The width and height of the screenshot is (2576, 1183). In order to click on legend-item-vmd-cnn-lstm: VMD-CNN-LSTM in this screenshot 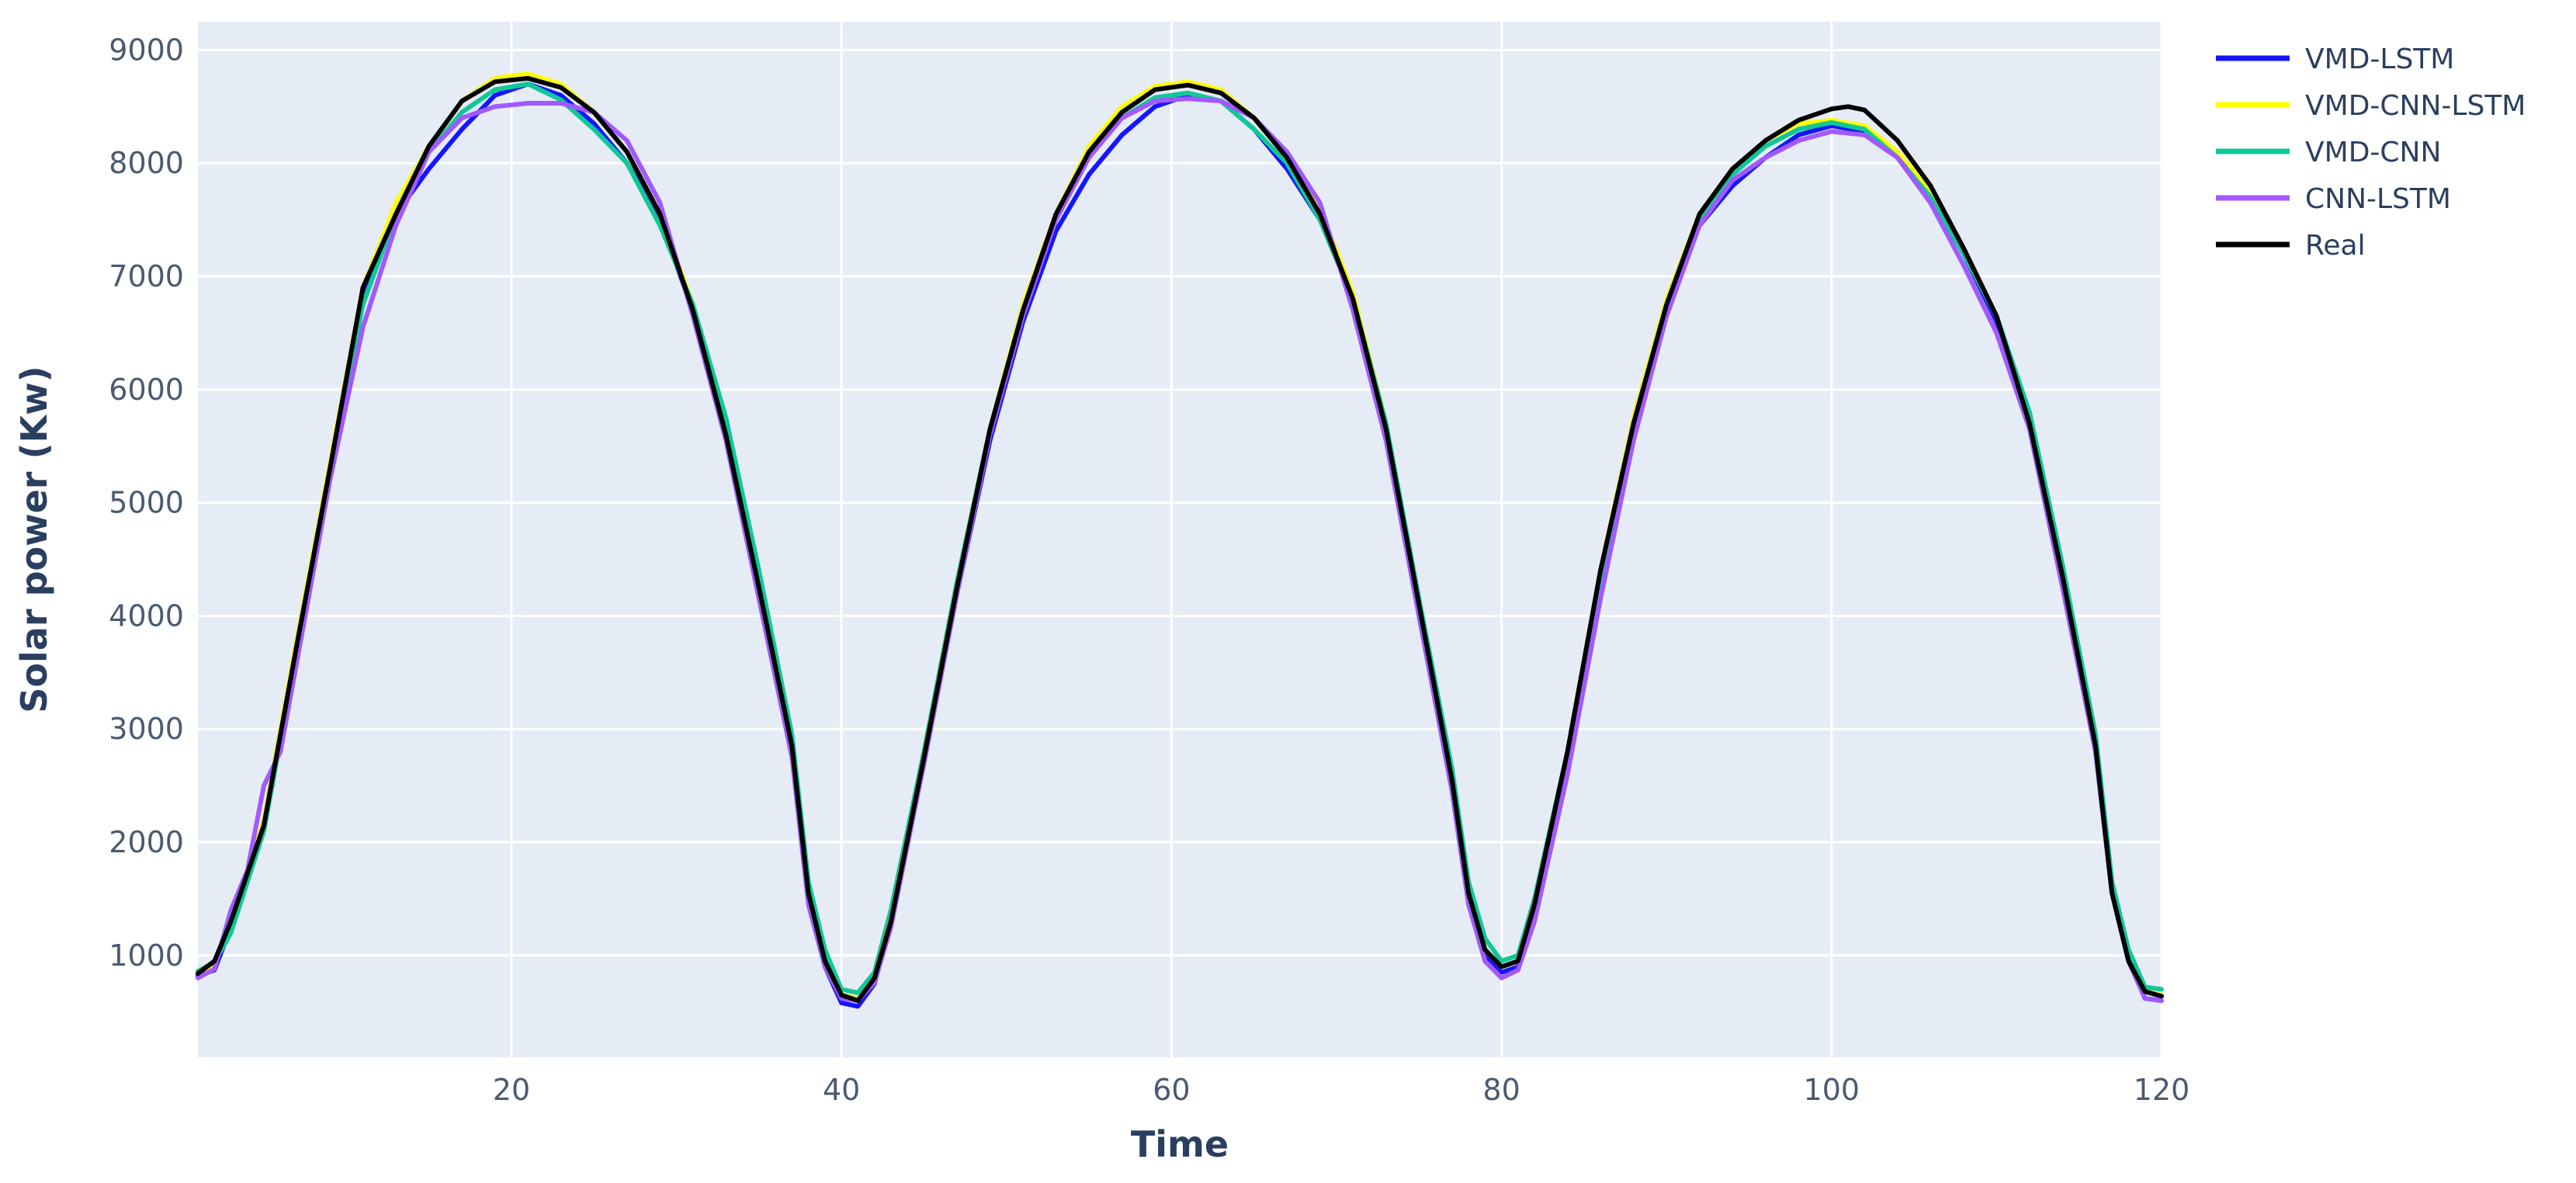, I will do `click(2371, 106)`.